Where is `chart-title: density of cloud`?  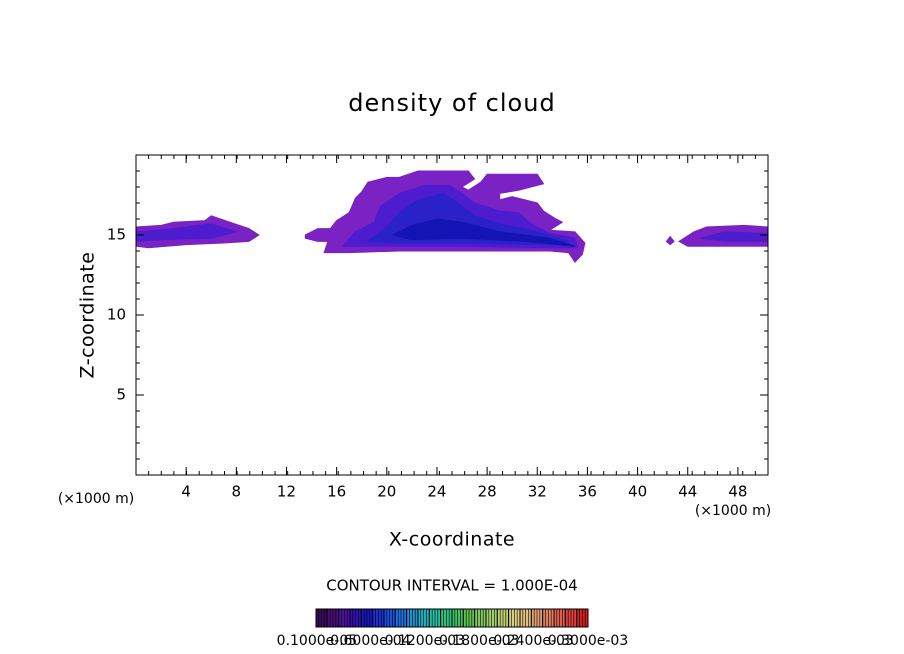
chart-title: density of cloud is located at coordinates (451, 103).